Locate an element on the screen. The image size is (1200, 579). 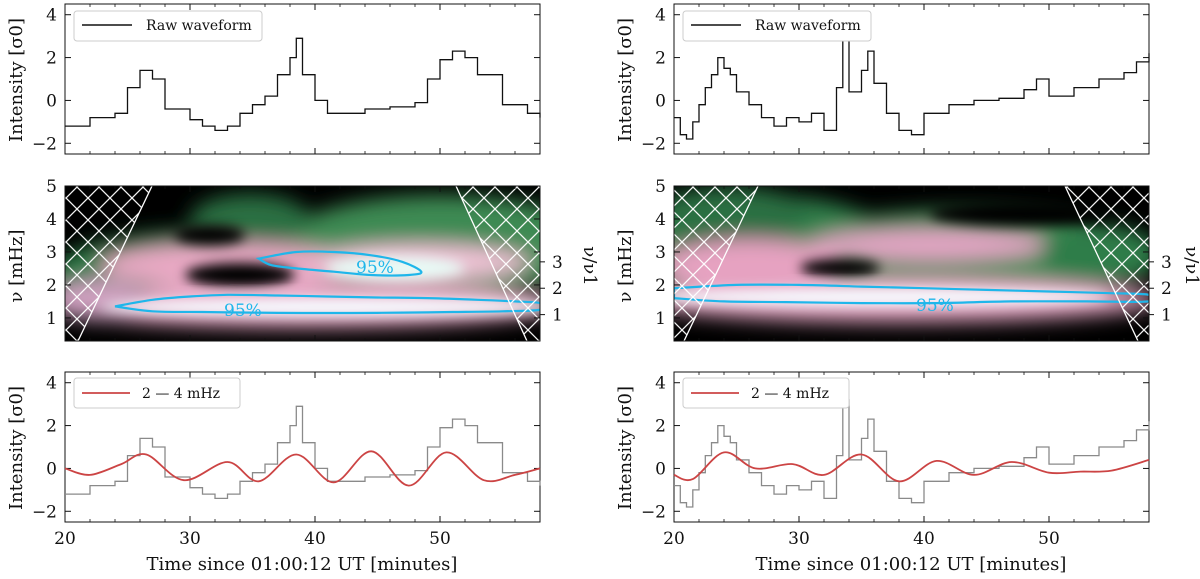
left-bottom-raw-waveform-line is located at coordinates (303, 452).